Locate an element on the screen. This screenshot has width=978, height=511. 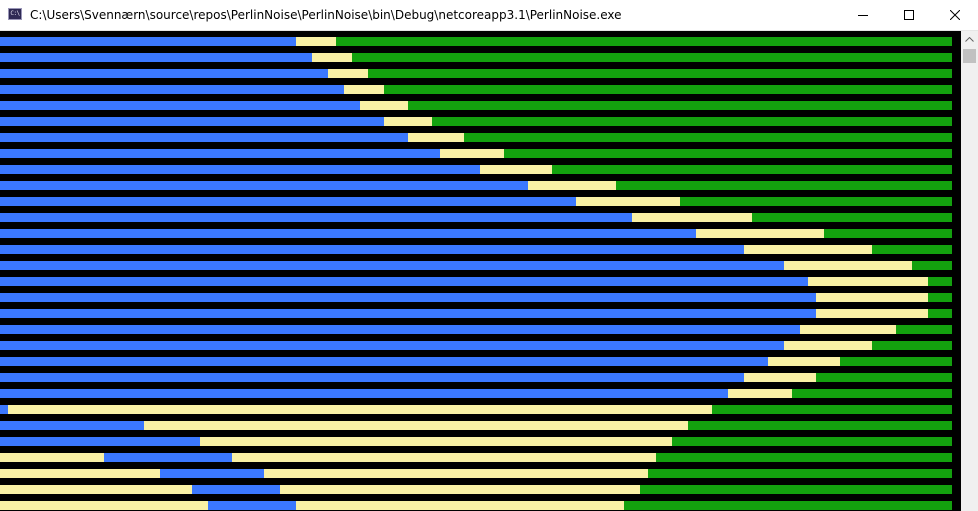
console-app-icon: C:\ is located at coordinates (15, 14).